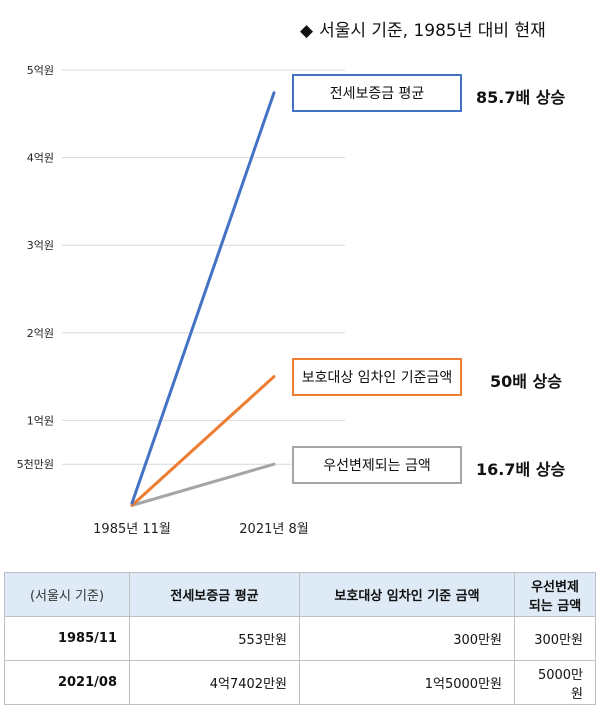  I want to click on x-tick-label: 1985년 11월, so click(132, 529).